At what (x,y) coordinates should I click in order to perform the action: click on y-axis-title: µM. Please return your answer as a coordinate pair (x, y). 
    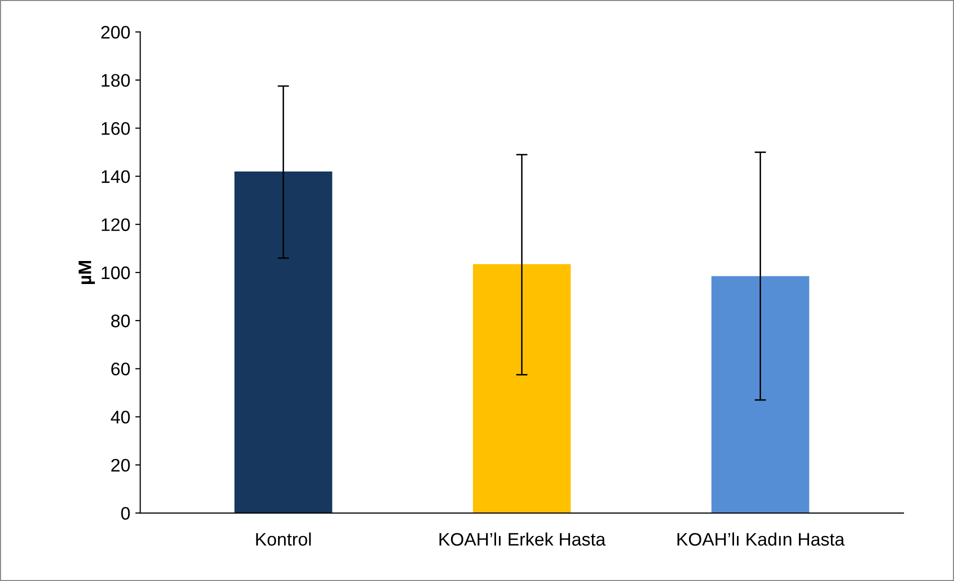
    Looking at the image, I should click on (86, 272).